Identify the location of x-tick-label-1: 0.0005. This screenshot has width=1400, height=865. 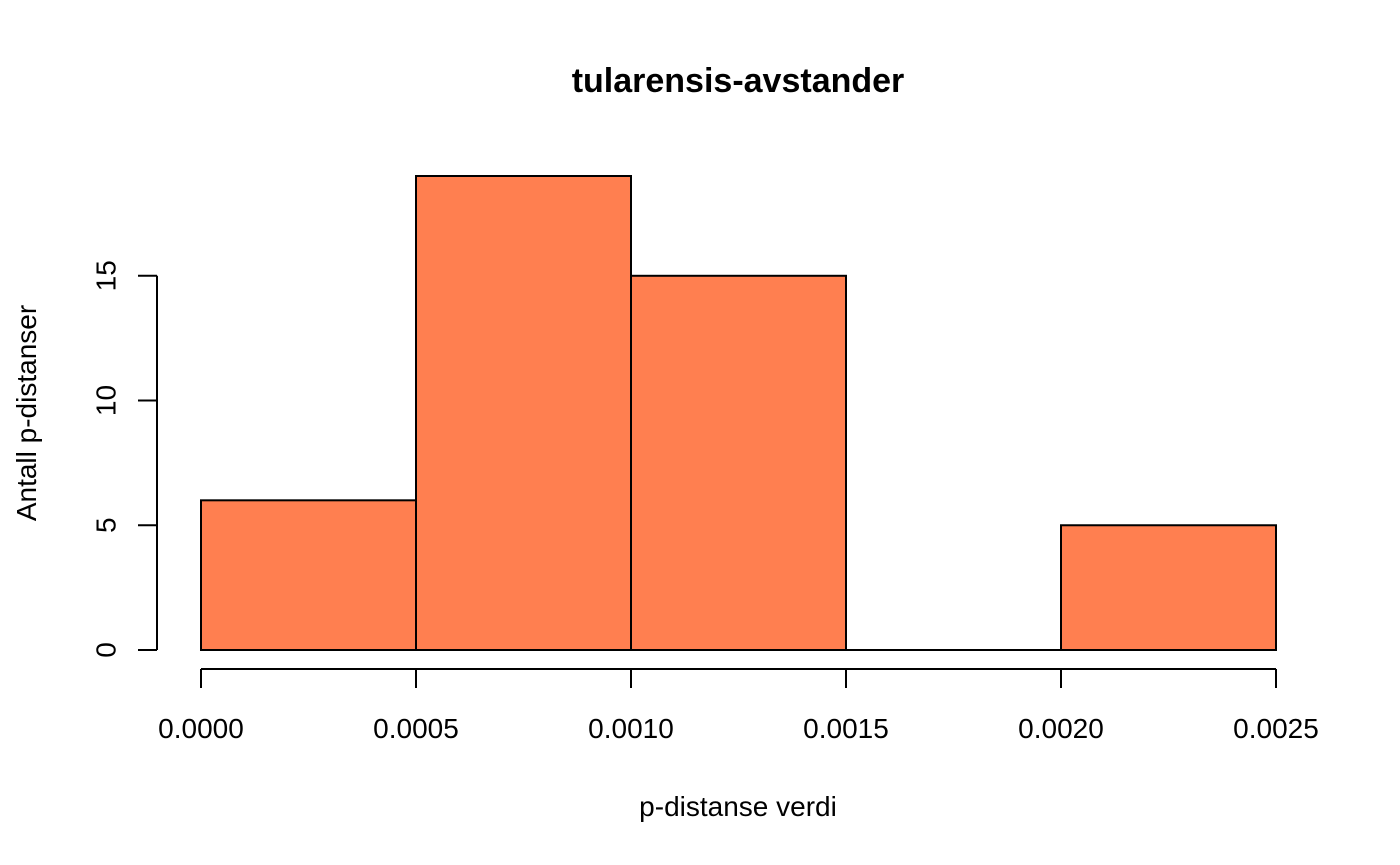
(416, 728).